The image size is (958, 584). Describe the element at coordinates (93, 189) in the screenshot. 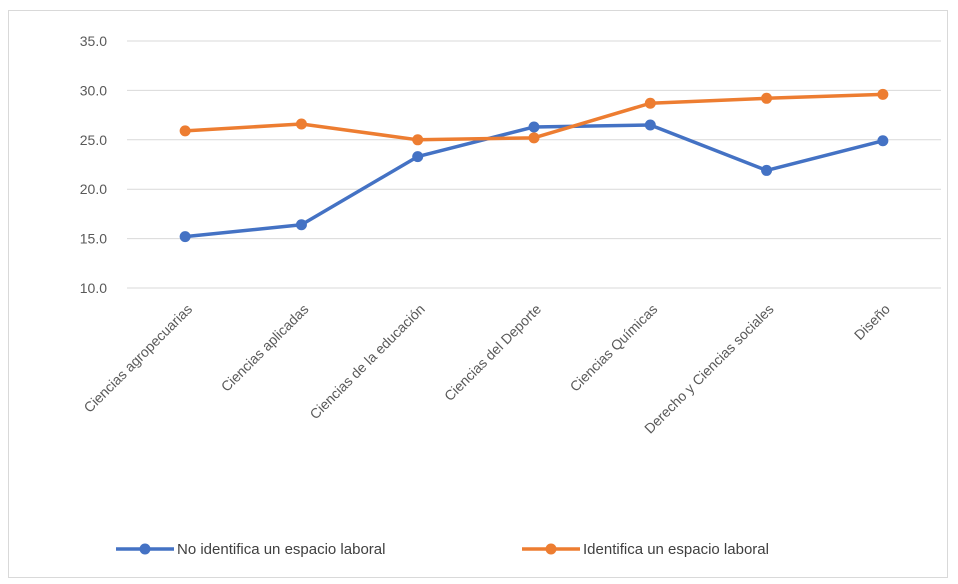

I see `y-tick-label: 20.0` at that location.